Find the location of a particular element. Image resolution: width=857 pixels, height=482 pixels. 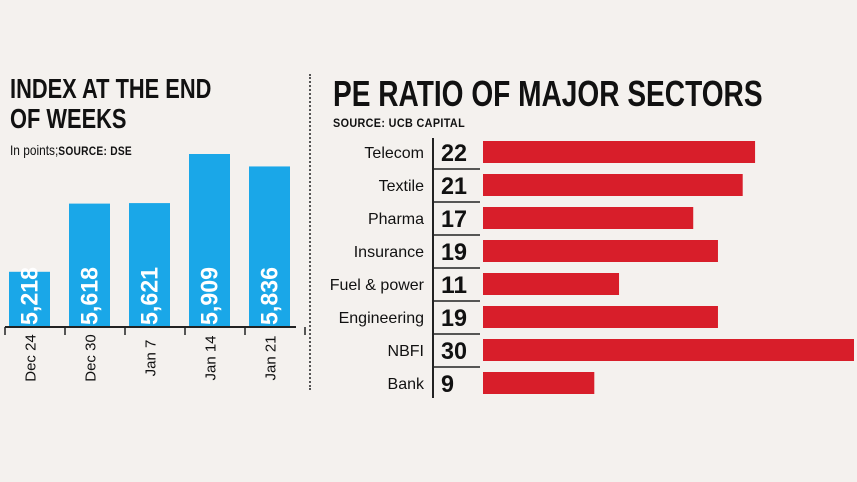

pe-category-label: Textile is located at coordinates (401, 186).